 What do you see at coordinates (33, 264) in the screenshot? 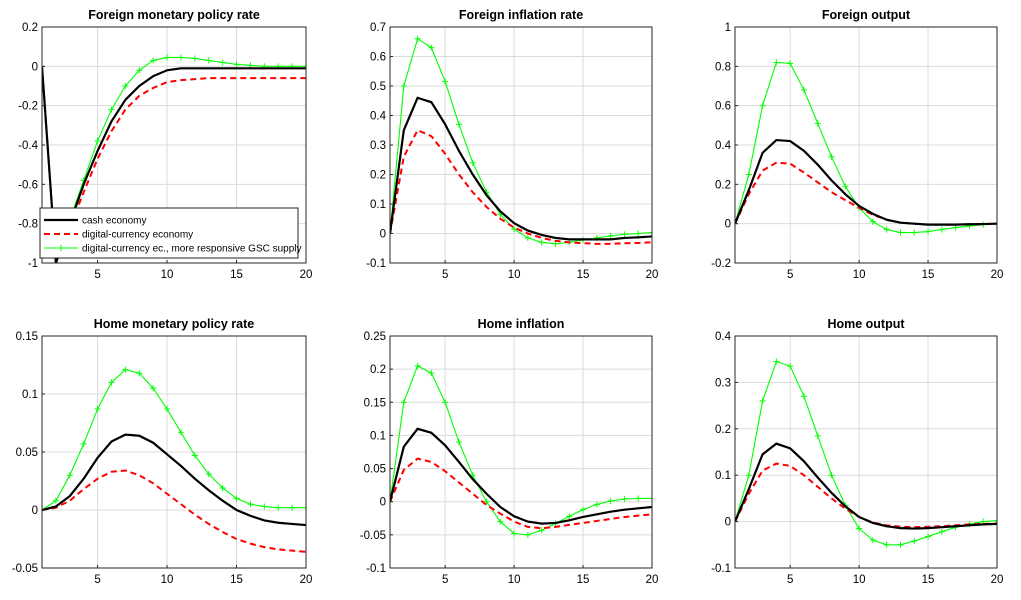
I see `y-tick-label: -1` at bounding box center [33, 264].